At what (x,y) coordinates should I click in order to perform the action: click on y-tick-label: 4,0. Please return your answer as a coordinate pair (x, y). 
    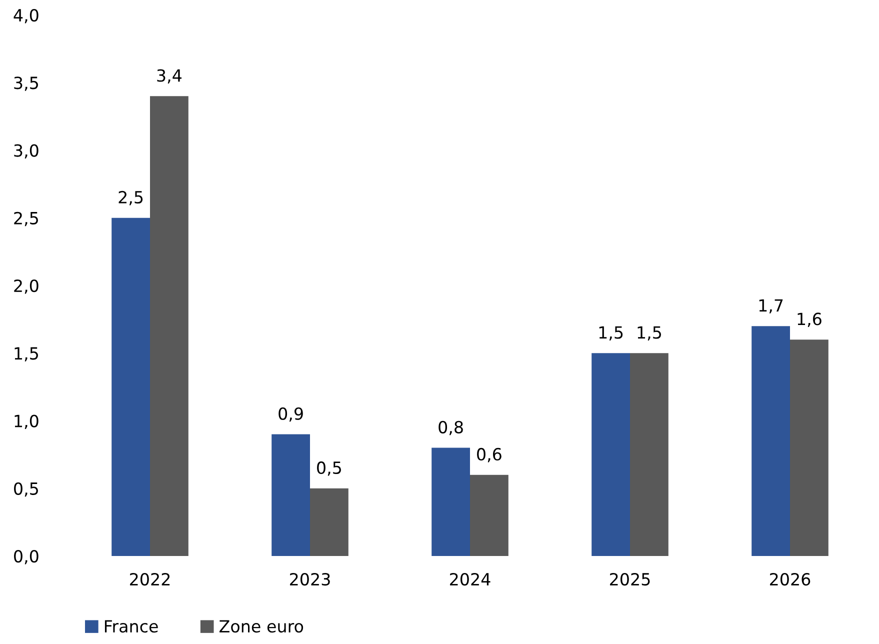
    Looking at the image, I should click on (26, 16).